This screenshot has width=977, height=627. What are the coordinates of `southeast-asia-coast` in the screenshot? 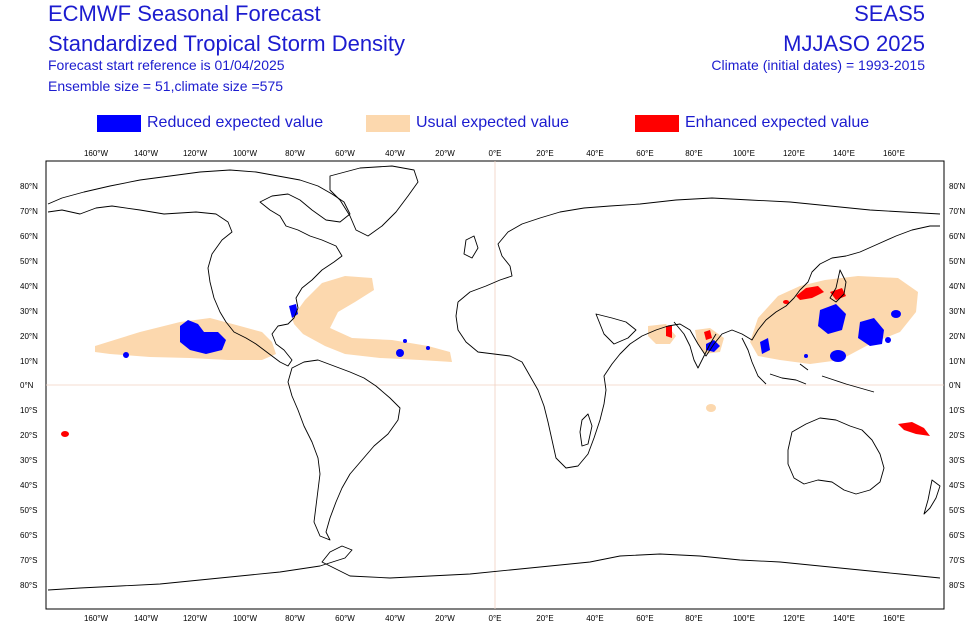 It's located at (808, 365).